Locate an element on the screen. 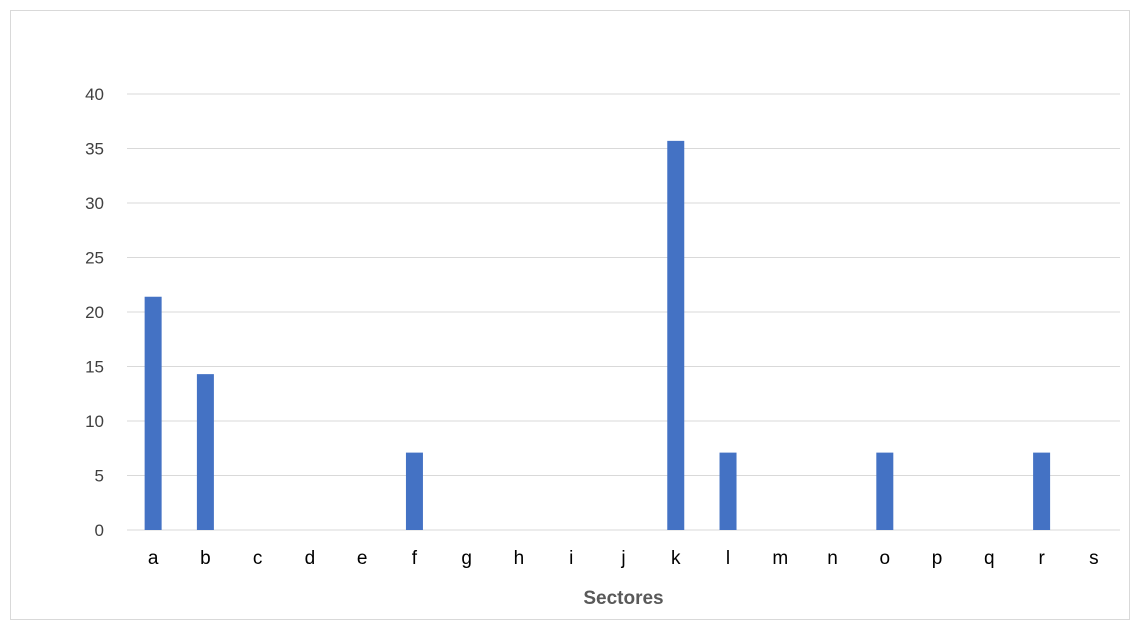 The image size is (1131, 620). x-tick-label-l: l is located at coordinates (728, 558).